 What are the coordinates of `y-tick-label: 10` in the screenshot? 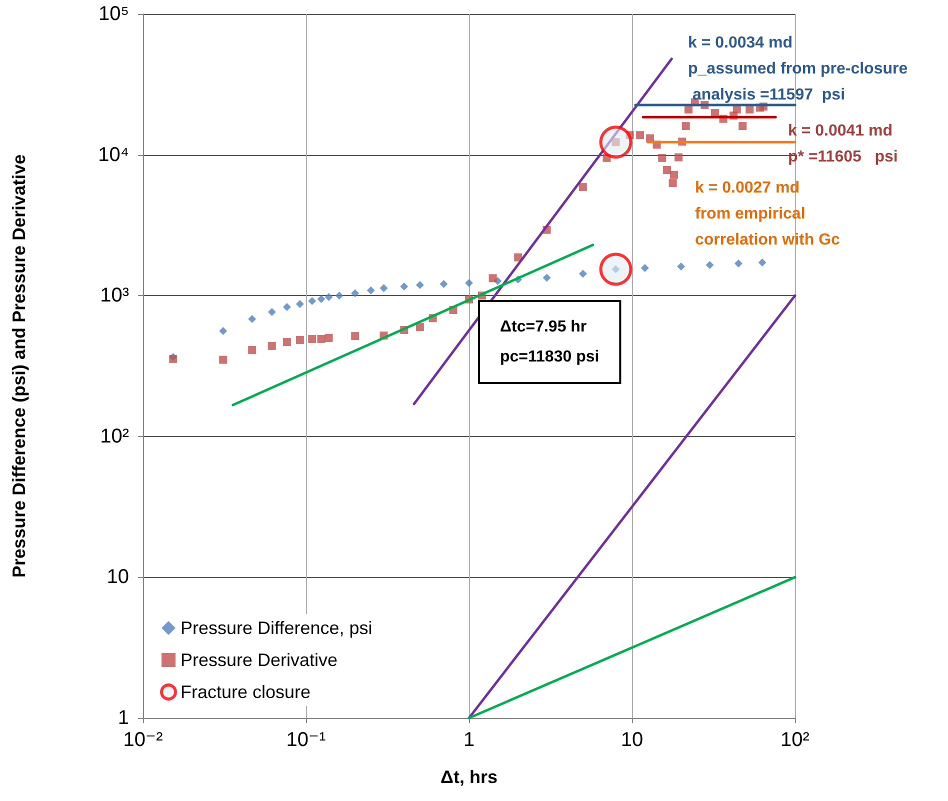 It's located at (117, 577).